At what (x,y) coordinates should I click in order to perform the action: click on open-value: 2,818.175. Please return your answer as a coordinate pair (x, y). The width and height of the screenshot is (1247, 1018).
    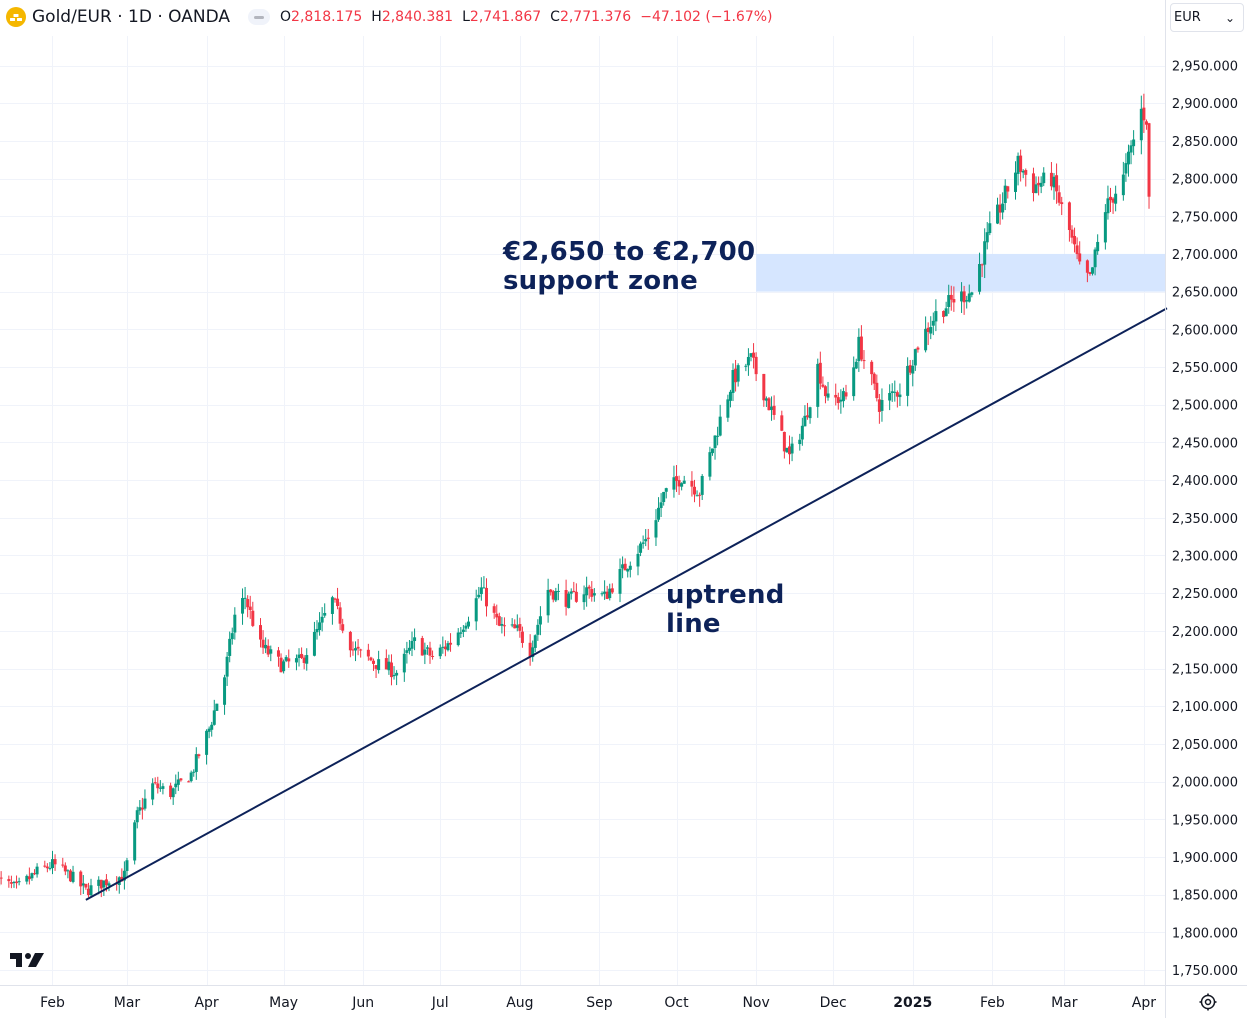
    Looking at the image, I should click on (327, 17).